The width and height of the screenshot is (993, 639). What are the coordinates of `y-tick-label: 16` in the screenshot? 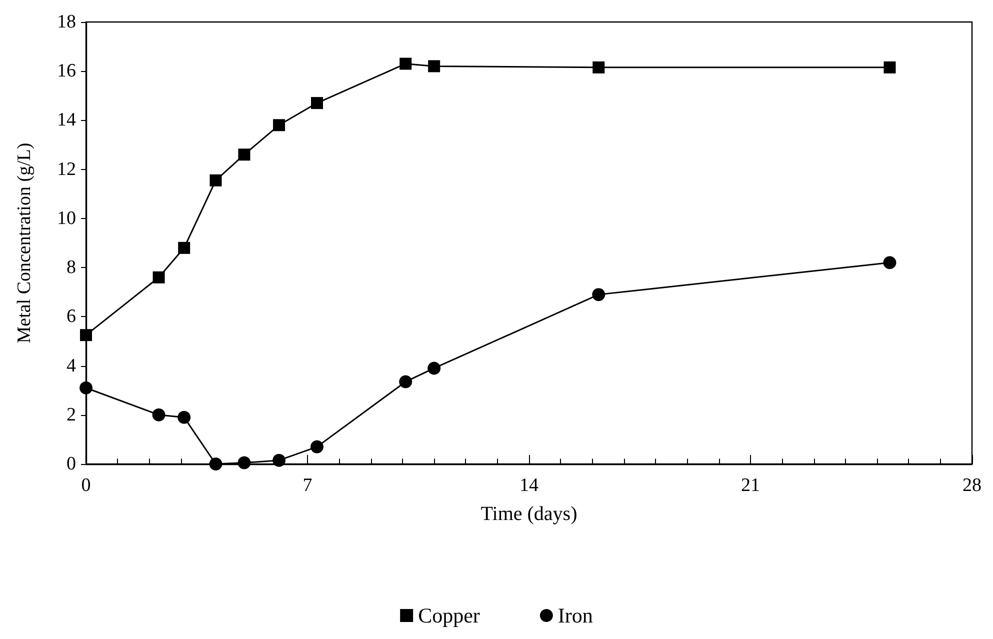 It's located at (66, 71).